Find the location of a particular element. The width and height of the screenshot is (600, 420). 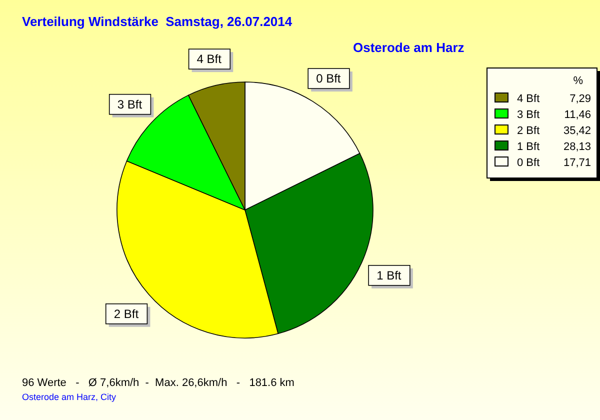

legend-title: % is located at coordinates (578, 81).